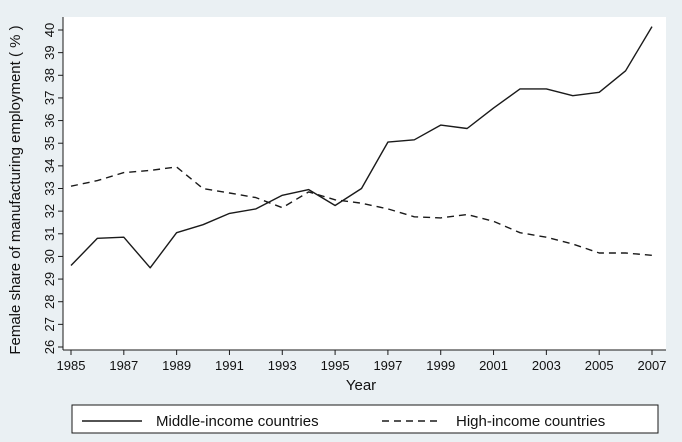 The height and width of the screenshot is (442, 682). I want to click on y-tick-label: 27, so click(49, 324).